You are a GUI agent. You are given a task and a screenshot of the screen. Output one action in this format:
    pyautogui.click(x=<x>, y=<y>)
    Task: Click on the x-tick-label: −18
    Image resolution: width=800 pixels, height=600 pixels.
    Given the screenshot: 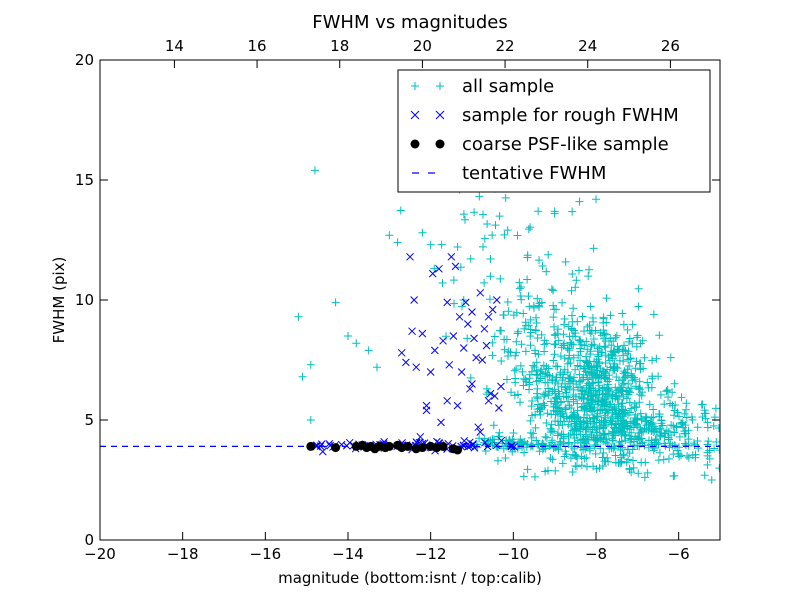 What is the action you would take?
    pyautogui.click(x=183, y=554)
    